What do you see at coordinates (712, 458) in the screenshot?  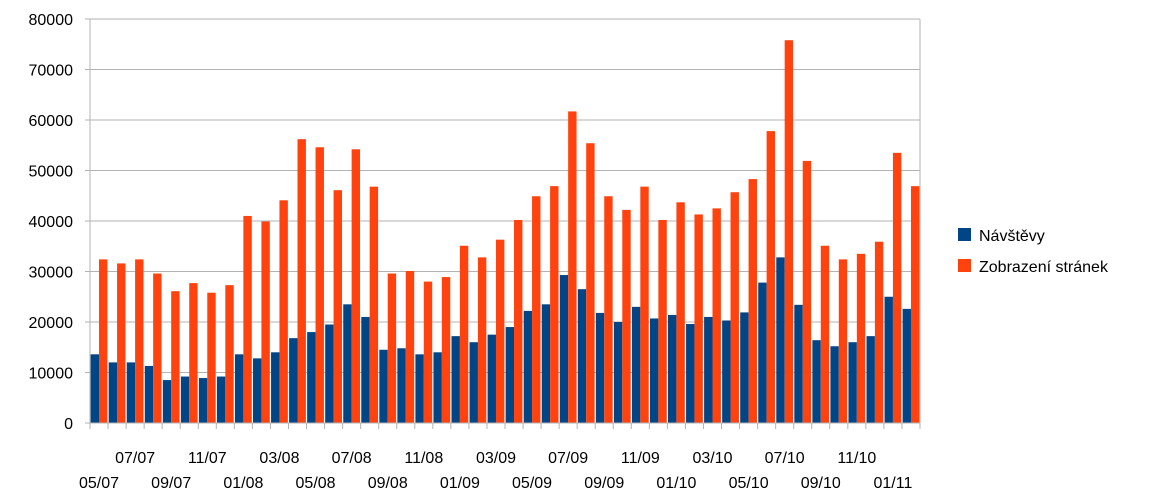 I see `x-tick-label: 03/10` at bounding box center [712, 458].